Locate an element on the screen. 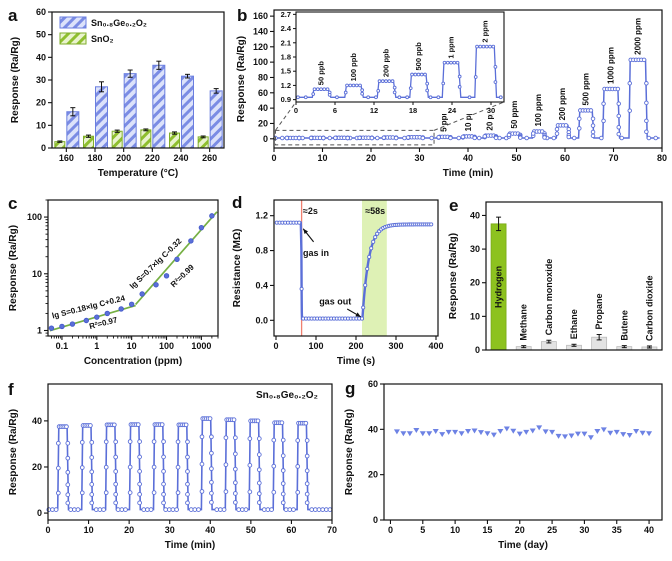 The width and height of the screenshot is (672, 561). svg-text: 1000 is located at coordinates (201, 346).